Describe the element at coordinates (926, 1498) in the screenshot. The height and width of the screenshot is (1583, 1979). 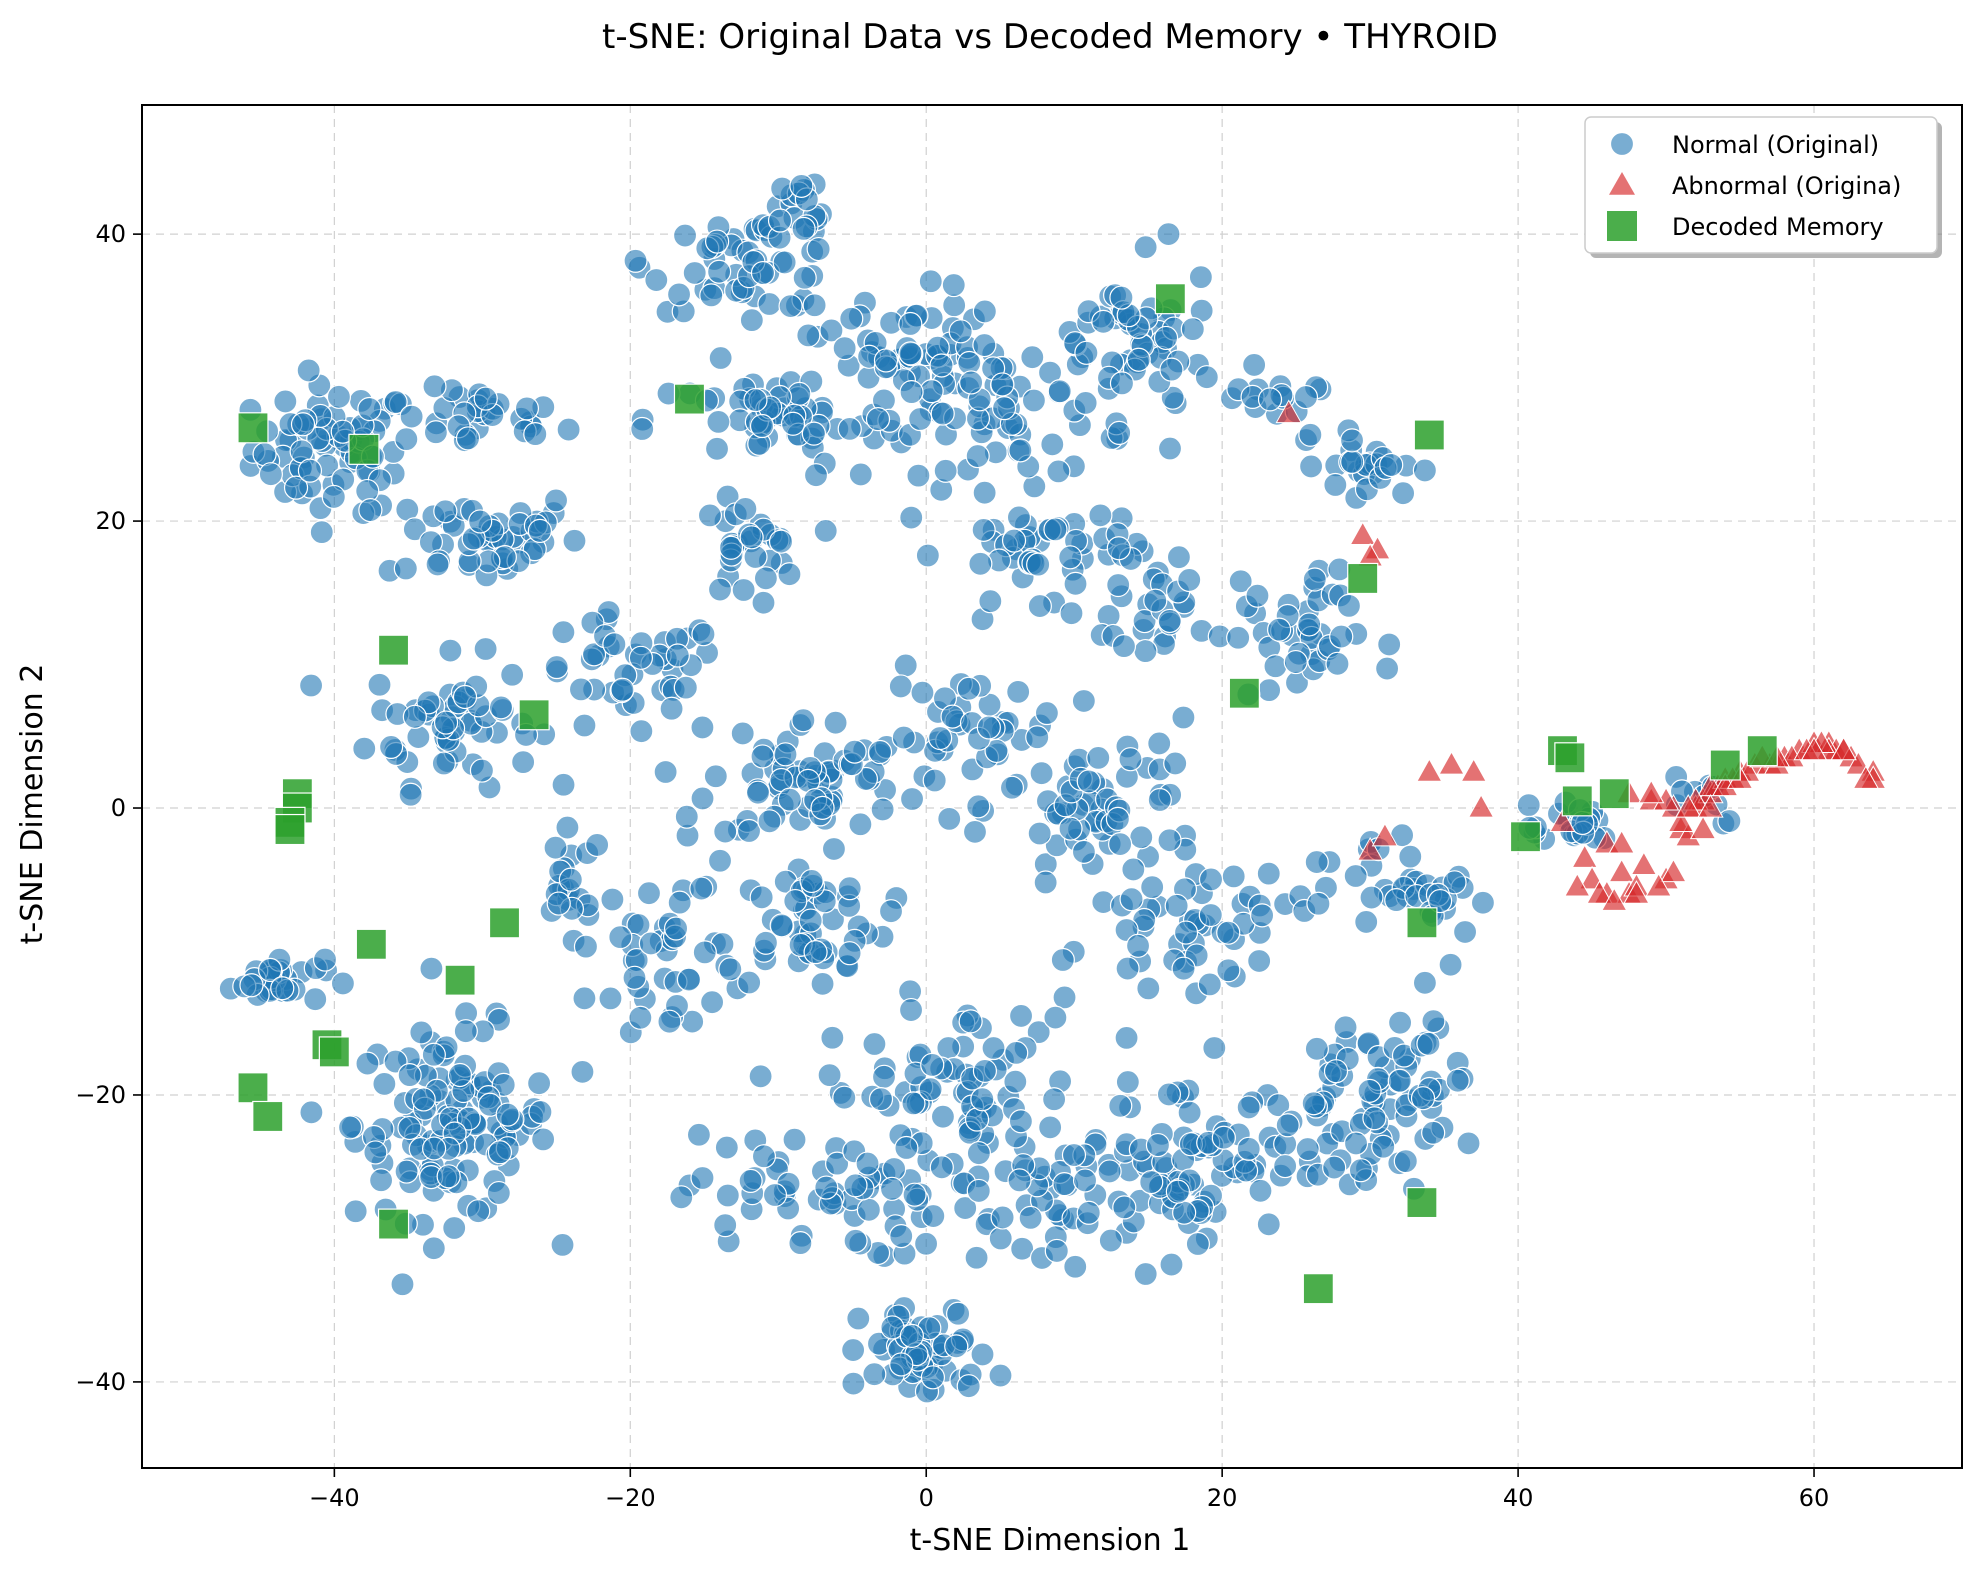
I see `x-tick-label: 0` at that location.